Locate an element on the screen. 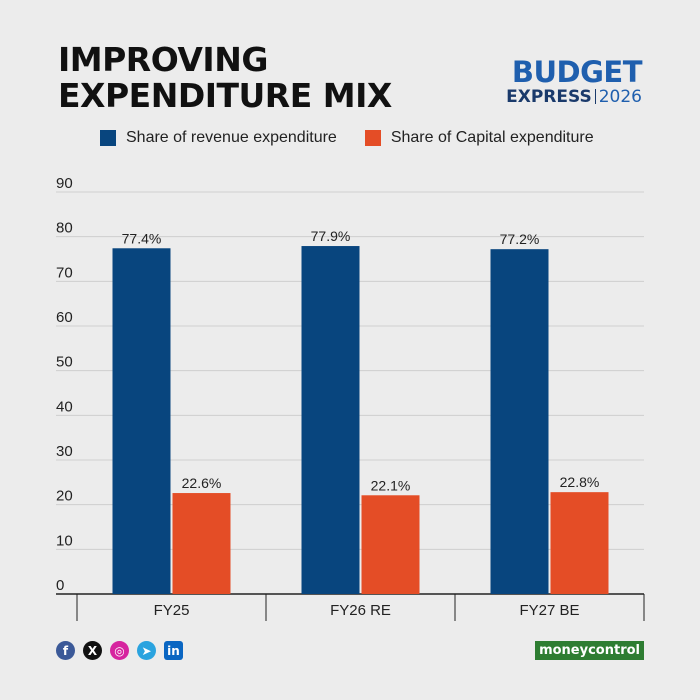 This screenshot has width=700, height=700. data-label-revenue-1: 77.9% is located at coordinates (331, 236).